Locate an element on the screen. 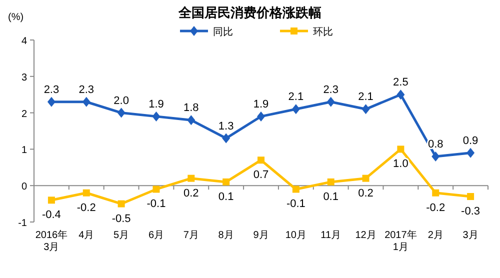  data-label: 2.5 is located at coordinates (400, 82).